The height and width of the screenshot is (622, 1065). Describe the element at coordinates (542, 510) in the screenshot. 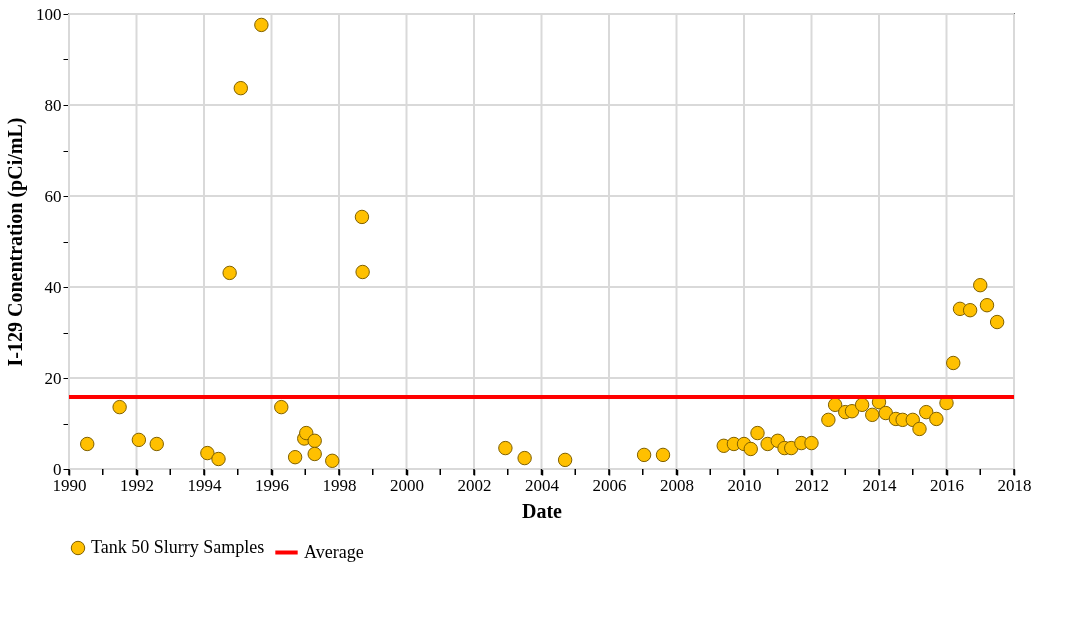

I see `x-axis-title: Date` at that location.